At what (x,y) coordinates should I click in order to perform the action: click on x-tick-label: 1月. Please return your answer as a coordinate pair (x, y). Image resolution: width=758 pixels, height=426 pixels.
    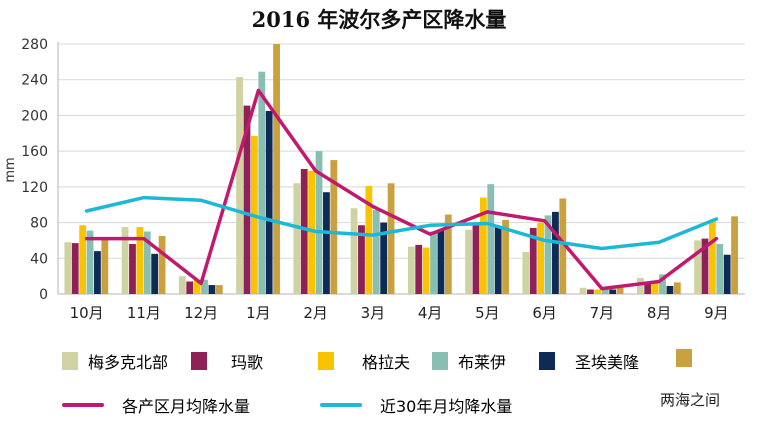
    Looking at the image, I should click on (258, 313).